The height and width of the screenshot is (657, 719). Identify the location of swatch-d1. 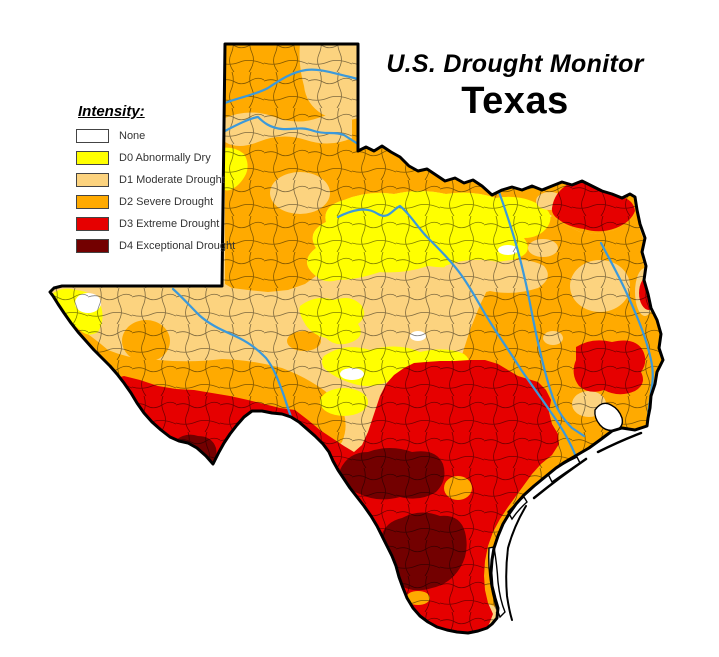
(92, 180).